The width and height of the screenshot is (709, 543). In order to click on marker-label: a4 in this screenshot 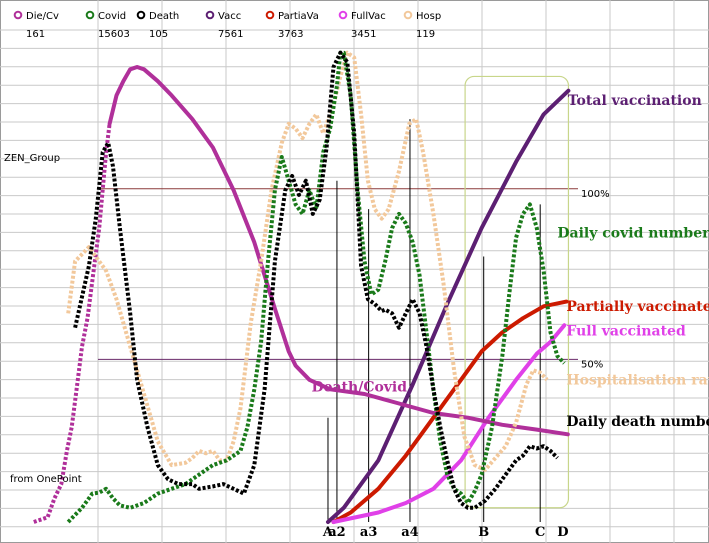, I will do `click(409, 532)`.